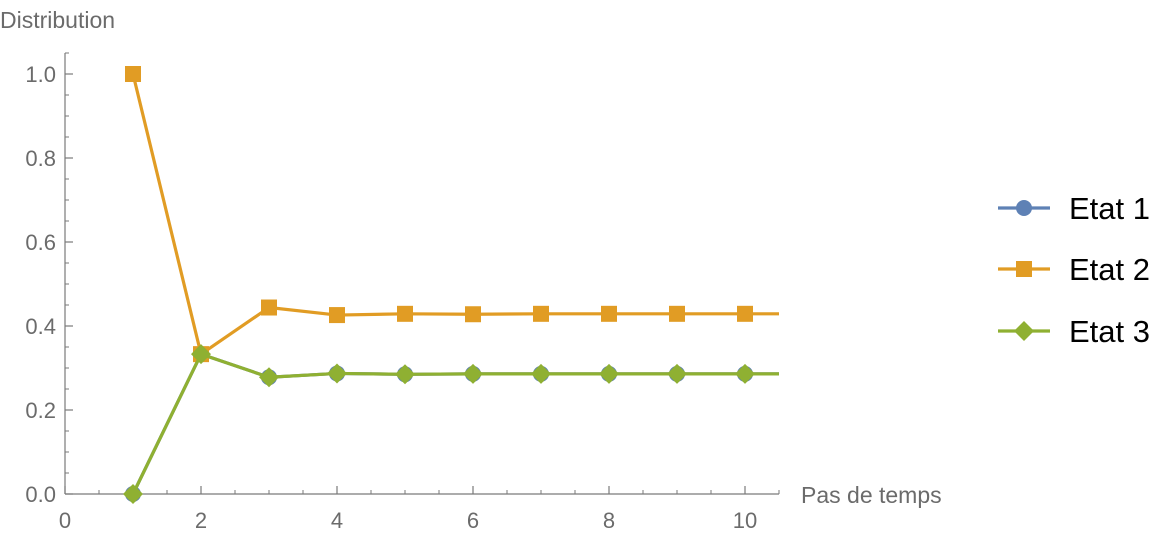  I want to click on legend-item: Etat 3, so click(1074, 331).